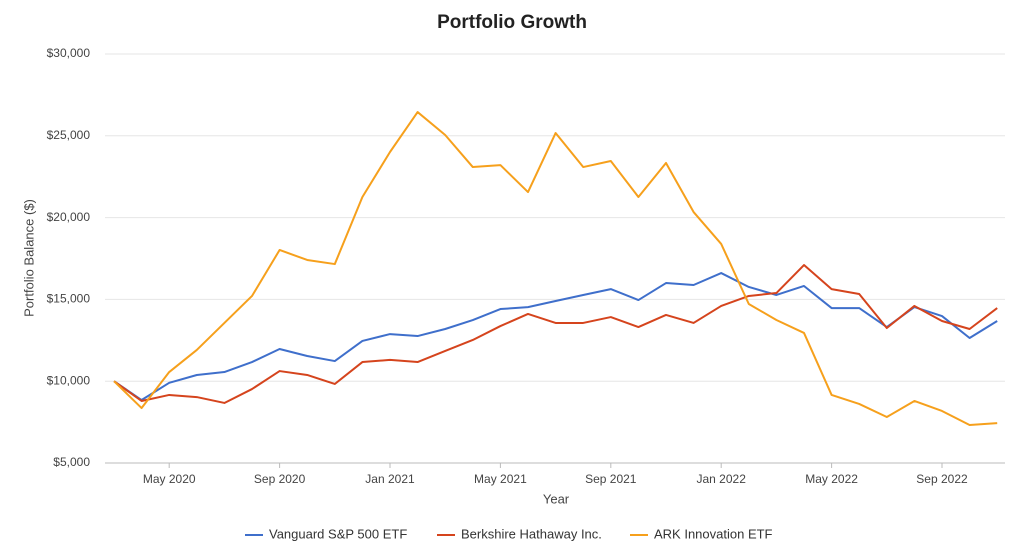 The height and width of the screenshot is (551, 1030). Describe the element at coordinates (69, 299) in the screenshot. I see `y-tick-label: $15,000` at that location.